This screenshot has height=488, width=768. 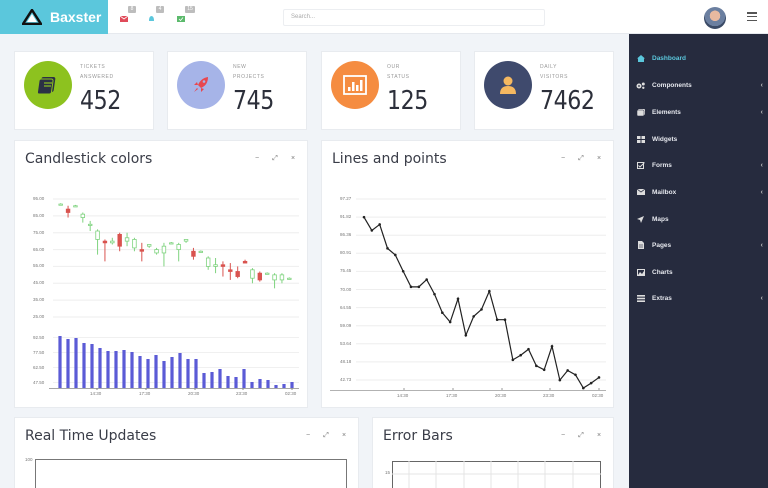 I want to click on sidebar-item-label: Charts, so click(x=662, y=272).